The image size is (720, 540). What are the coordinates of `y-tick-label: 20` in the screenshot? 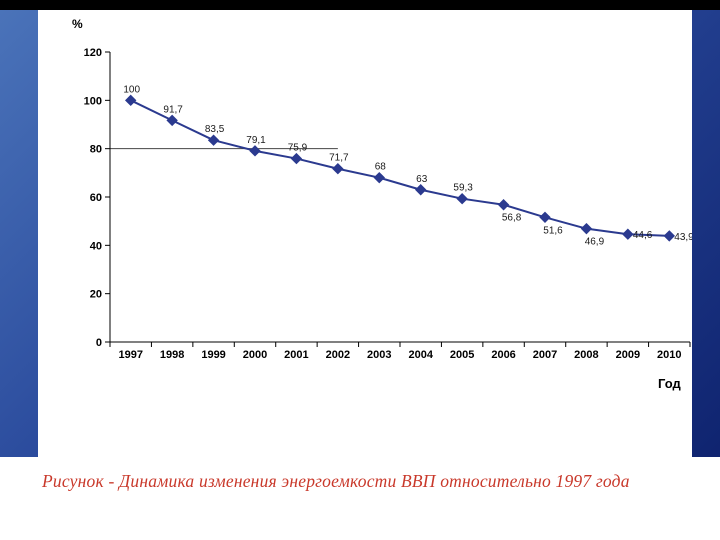 It's located at (96, 295).